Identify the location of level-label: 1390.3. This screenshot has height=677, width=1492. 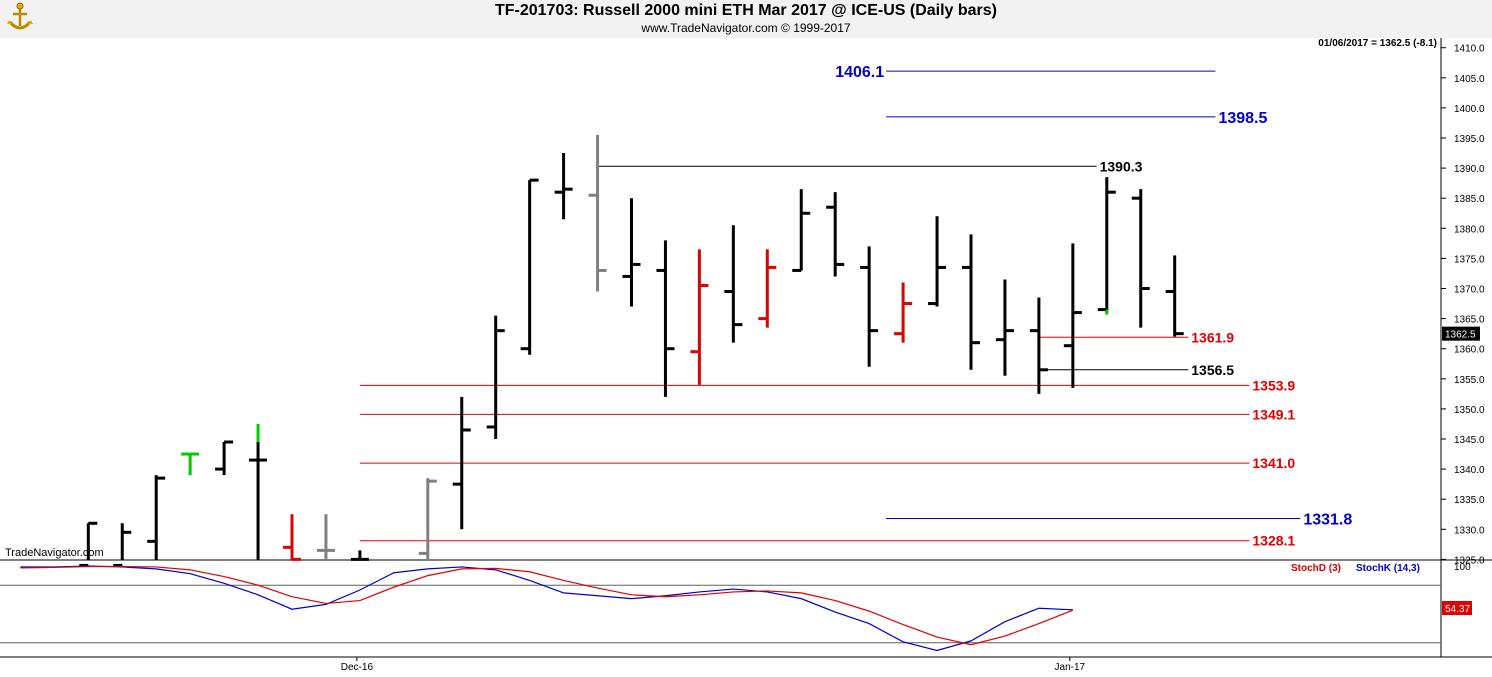
(1121, 166).